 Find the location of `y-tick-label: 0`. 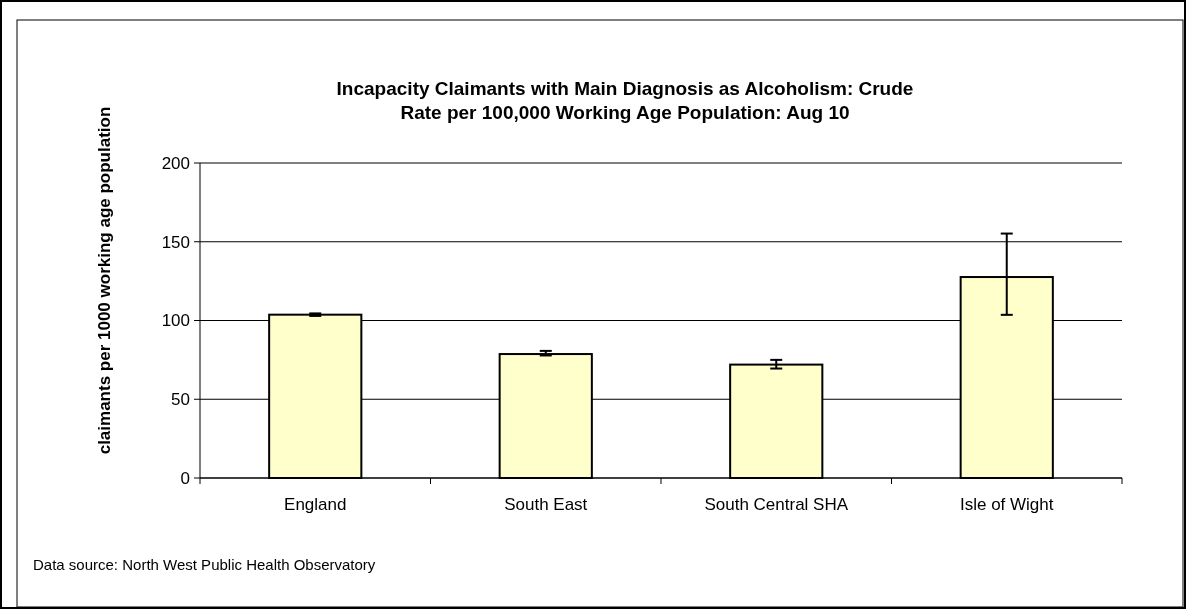

y-tick-label: 0 is located at coordinates (185, 478).